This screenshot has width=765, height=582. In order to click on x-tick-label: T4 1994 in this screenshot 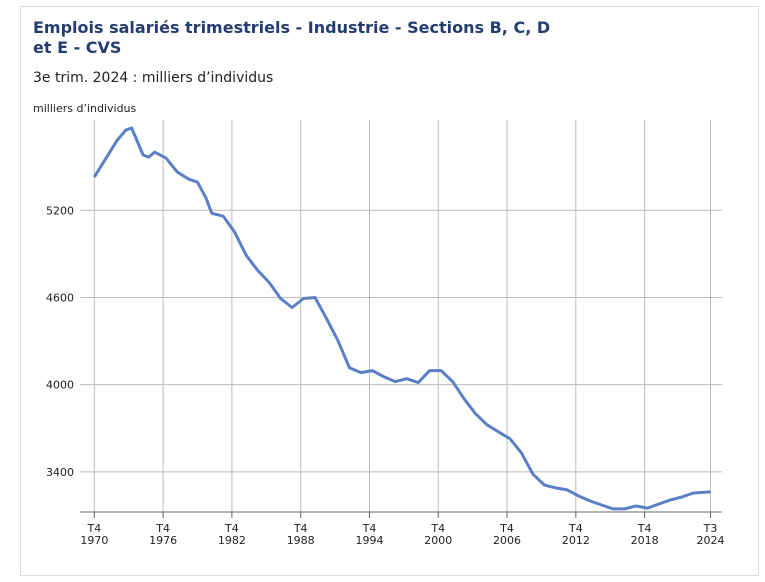, I will do `click(369, 534)`.